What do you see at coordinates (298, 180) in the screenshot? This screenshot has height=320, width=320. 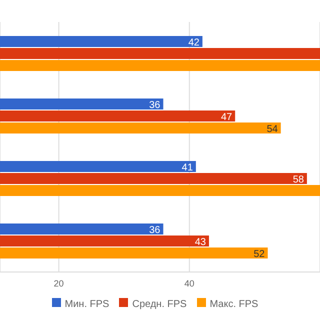 I see `data-label: 58` at bounding box center [298, 180].